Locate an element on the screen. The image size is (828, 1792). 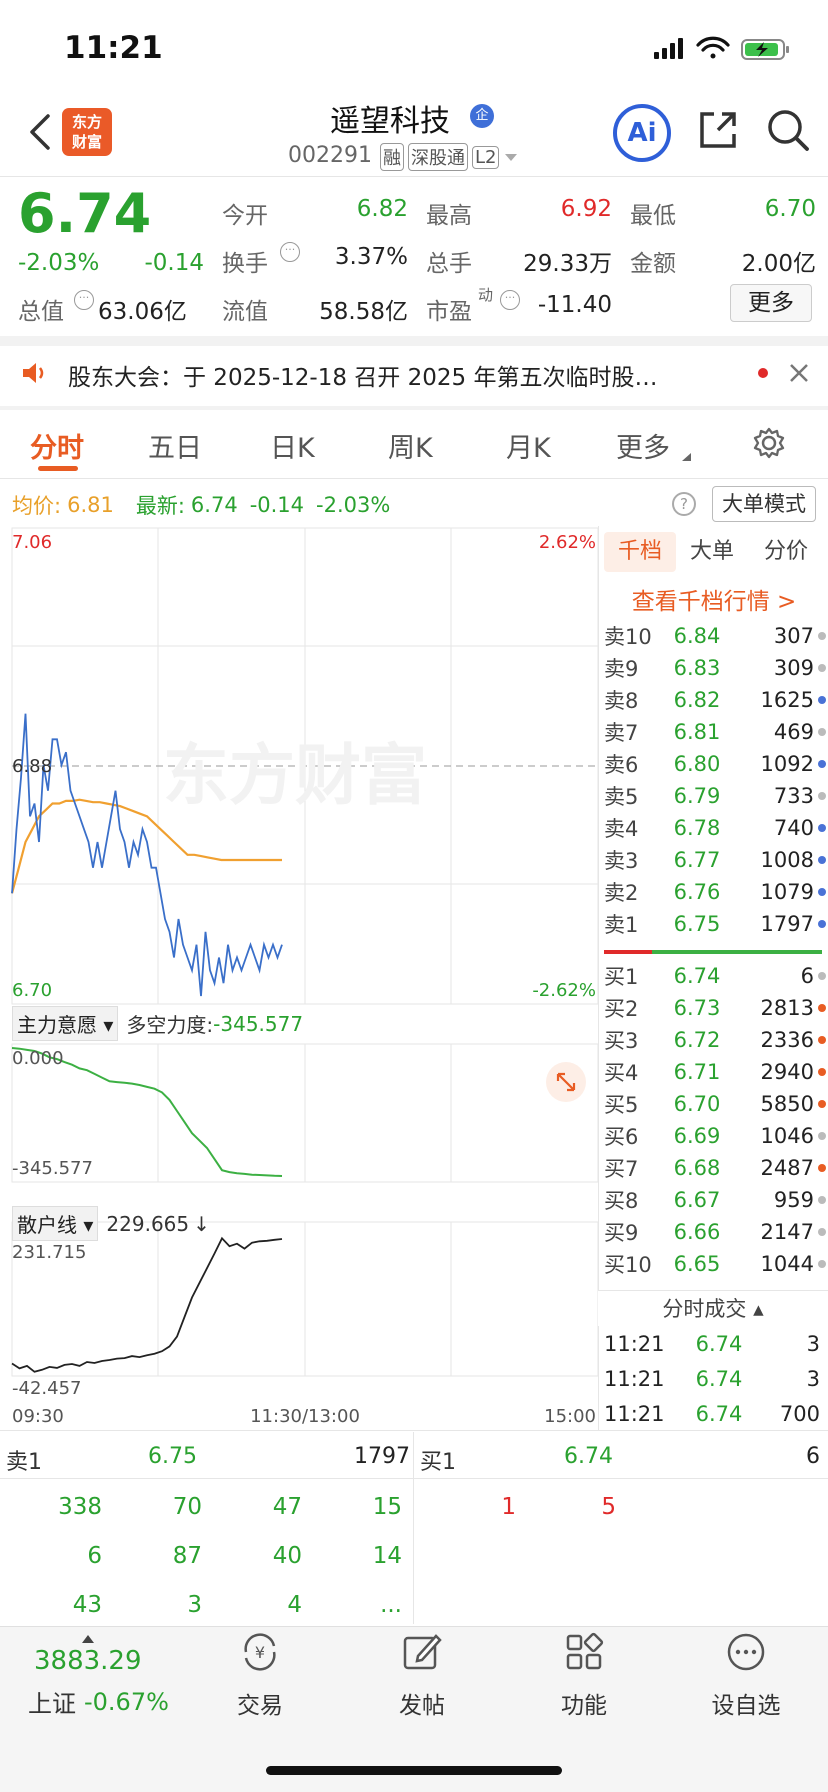
share-button is located at coordinates (718, 130).